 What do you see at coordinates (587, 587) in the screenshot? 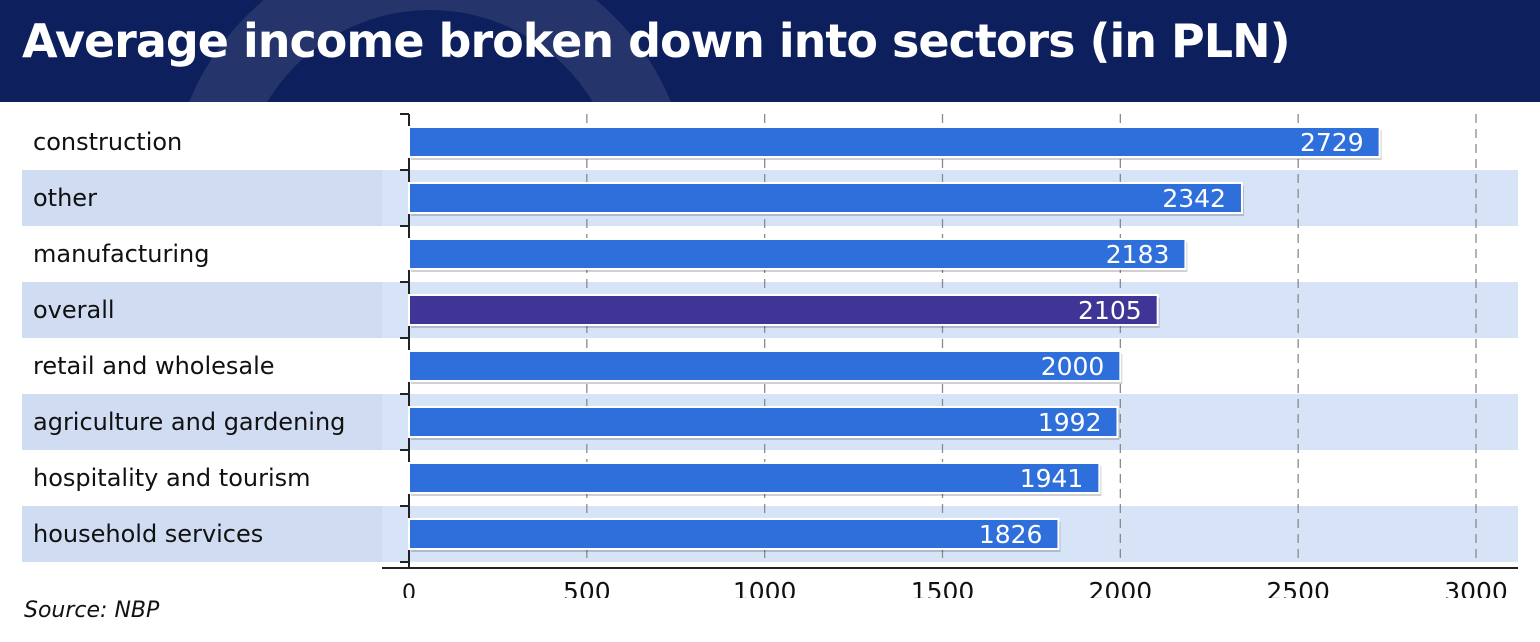
I see `x-tick-label: 500` at bounding box center [587, 587].